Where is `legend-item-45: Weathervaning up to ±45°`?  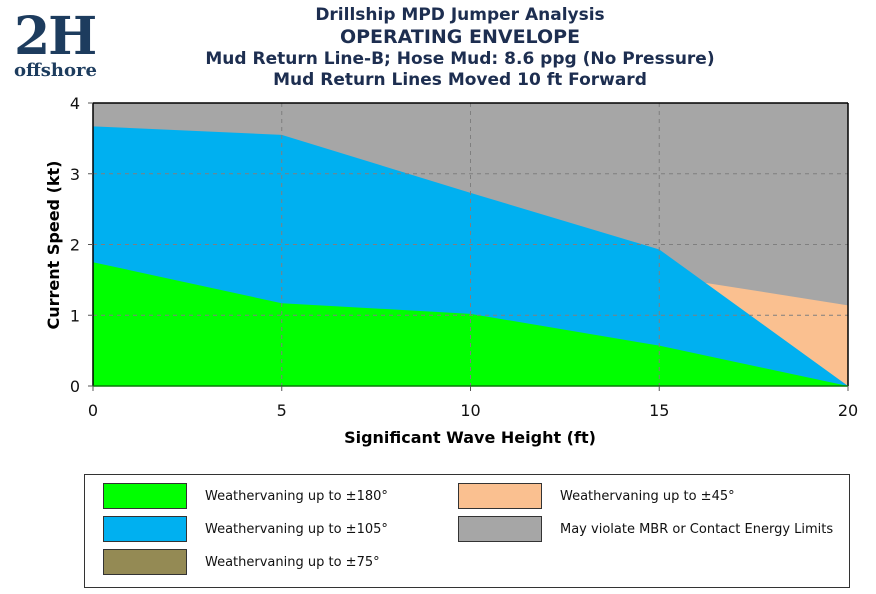
legend-item-45: Weathervaning up to ±45° is located at coordinates (596, 496).